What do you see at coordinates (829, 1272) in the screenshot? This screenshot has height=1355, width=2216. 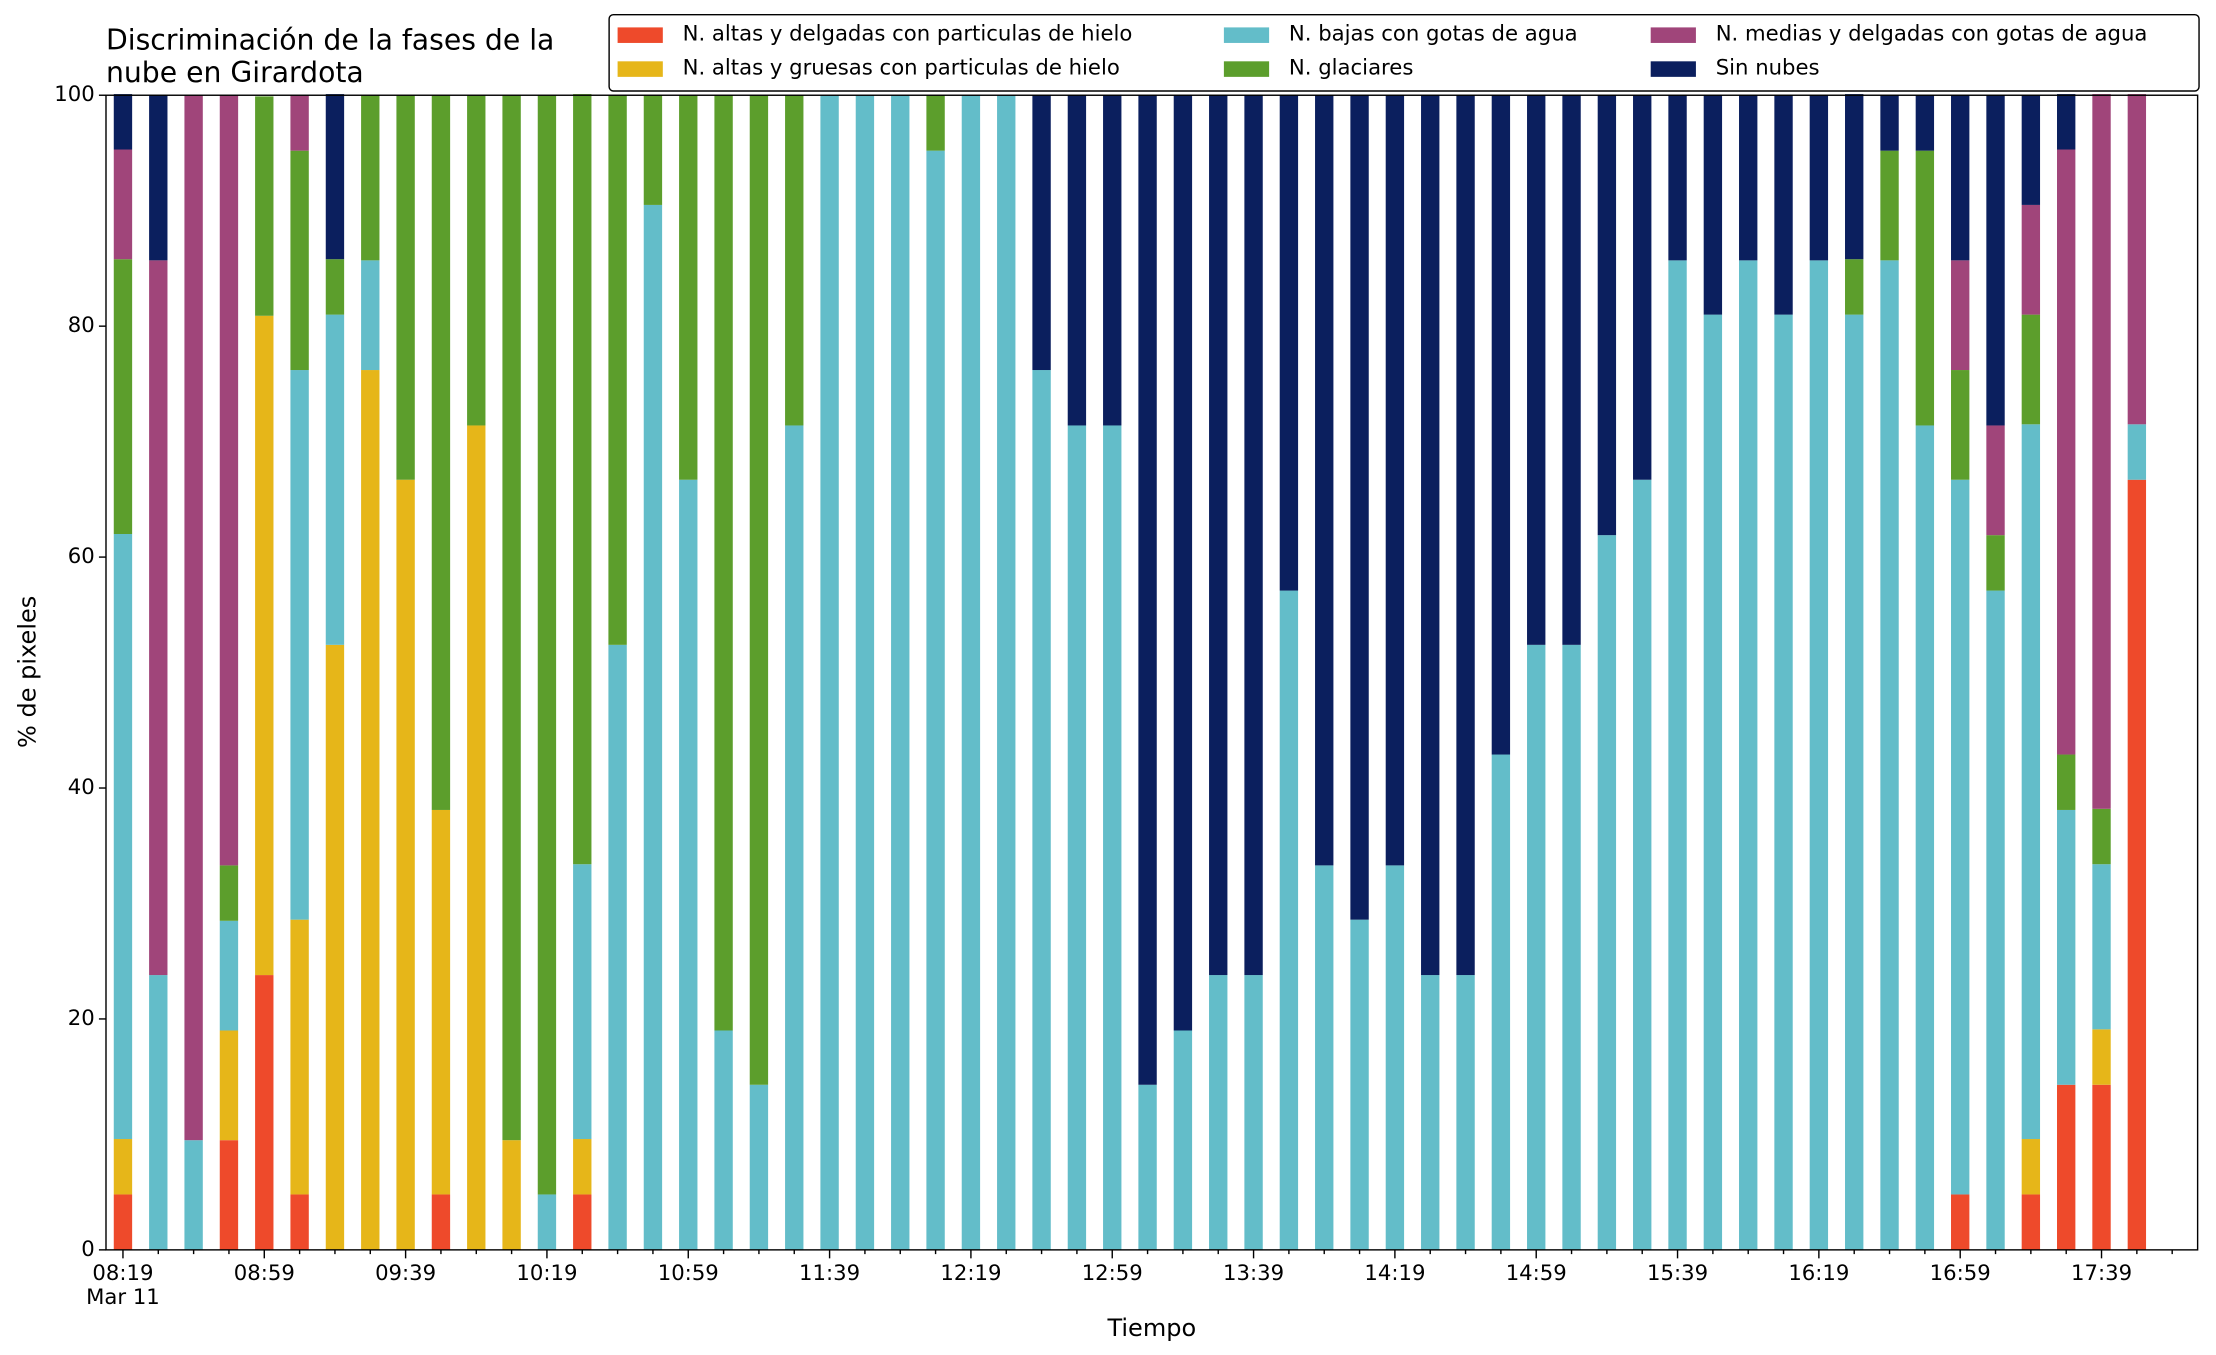 I see `x-tick-label: 11:39` at bounding box center [829, 1272].